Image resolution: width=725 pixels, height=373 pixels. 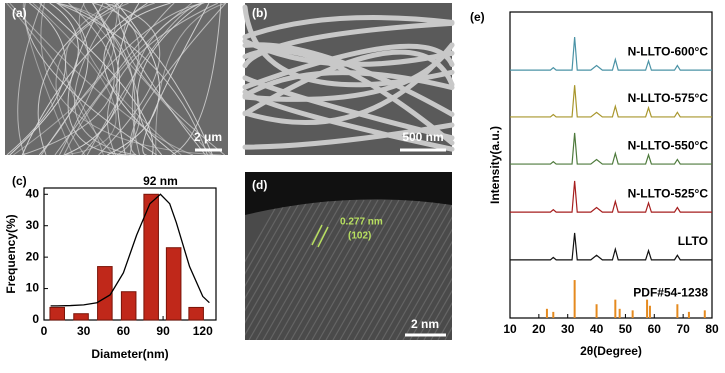 I want to click on x-axis-label: 2θ(Degree), so click(x=611, y=351).